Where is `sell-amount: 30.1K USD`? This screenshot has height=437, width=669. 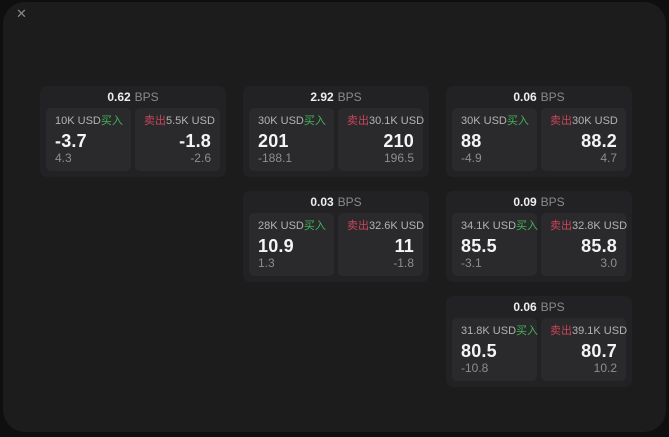 sell-amount: 30.1K USD is located at coordinates (397, 121).